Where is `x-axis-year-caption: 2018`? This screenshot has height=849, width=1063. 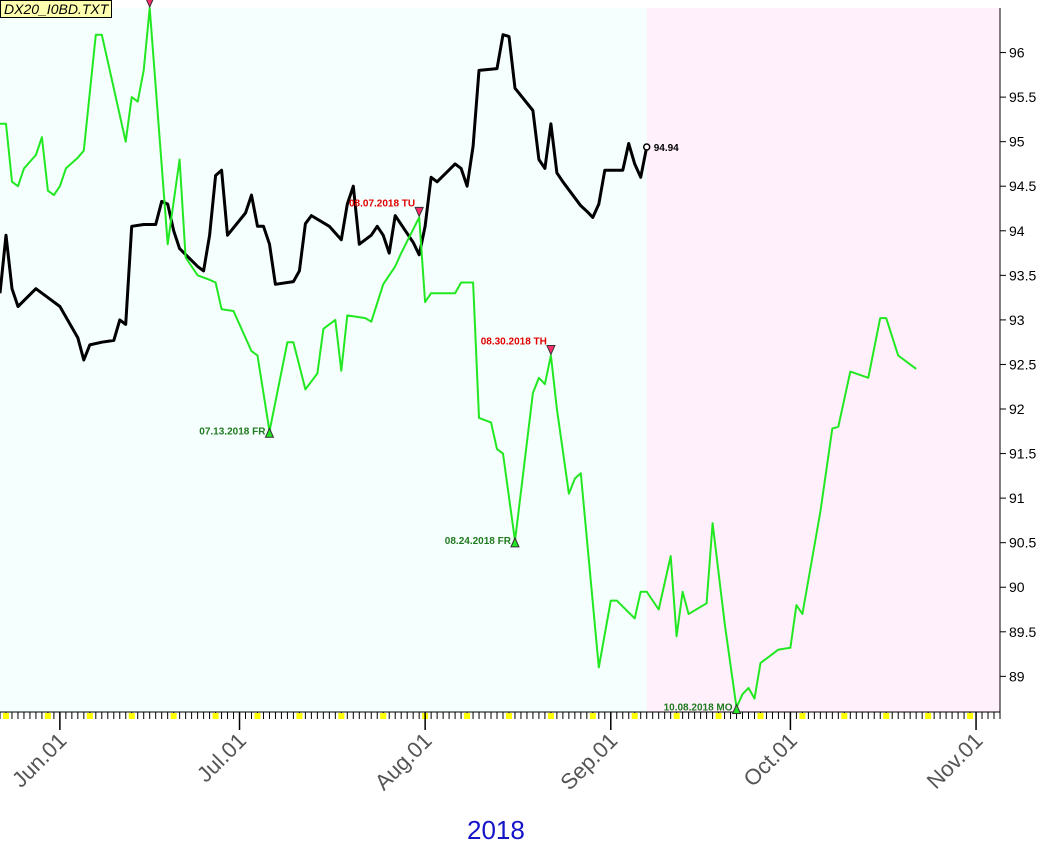
x-axis-year-caption: 2018 is located at coordinates (496, 830).